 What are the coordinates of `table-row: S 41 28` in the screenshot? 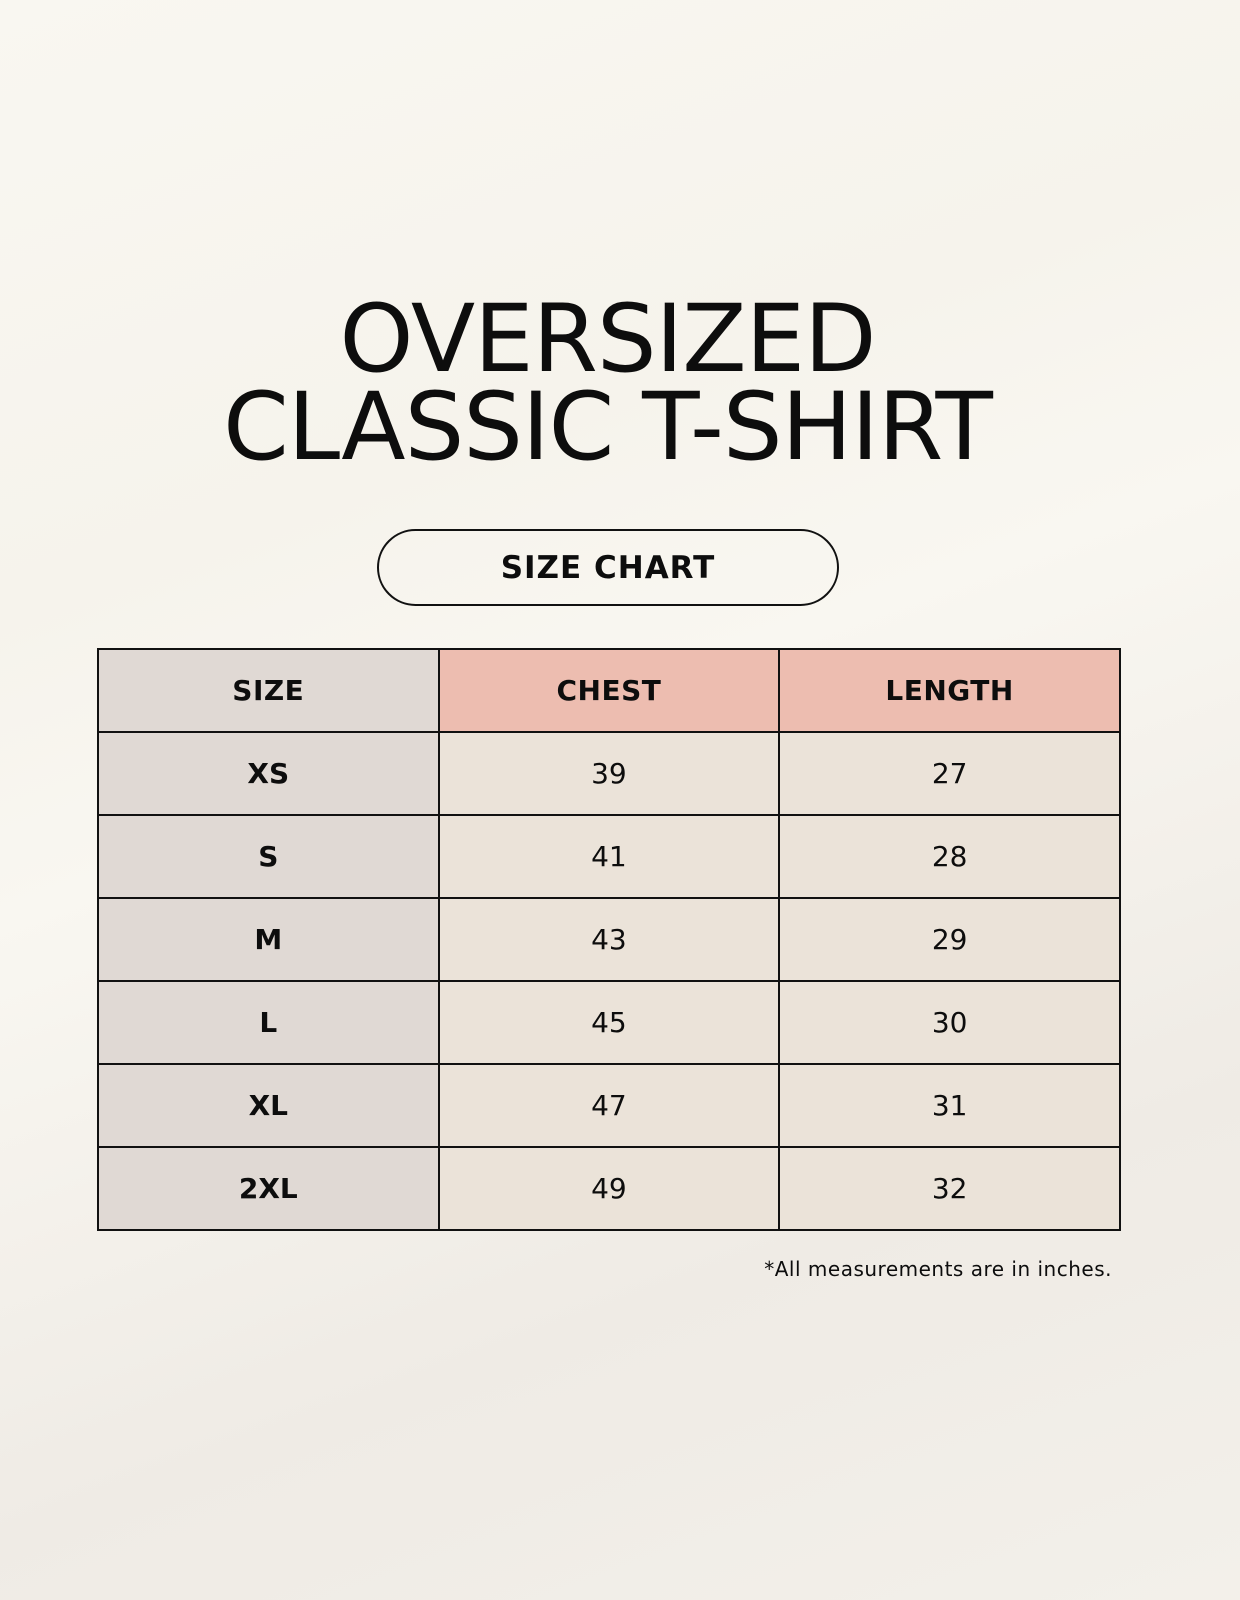 It's located at (609, 856).